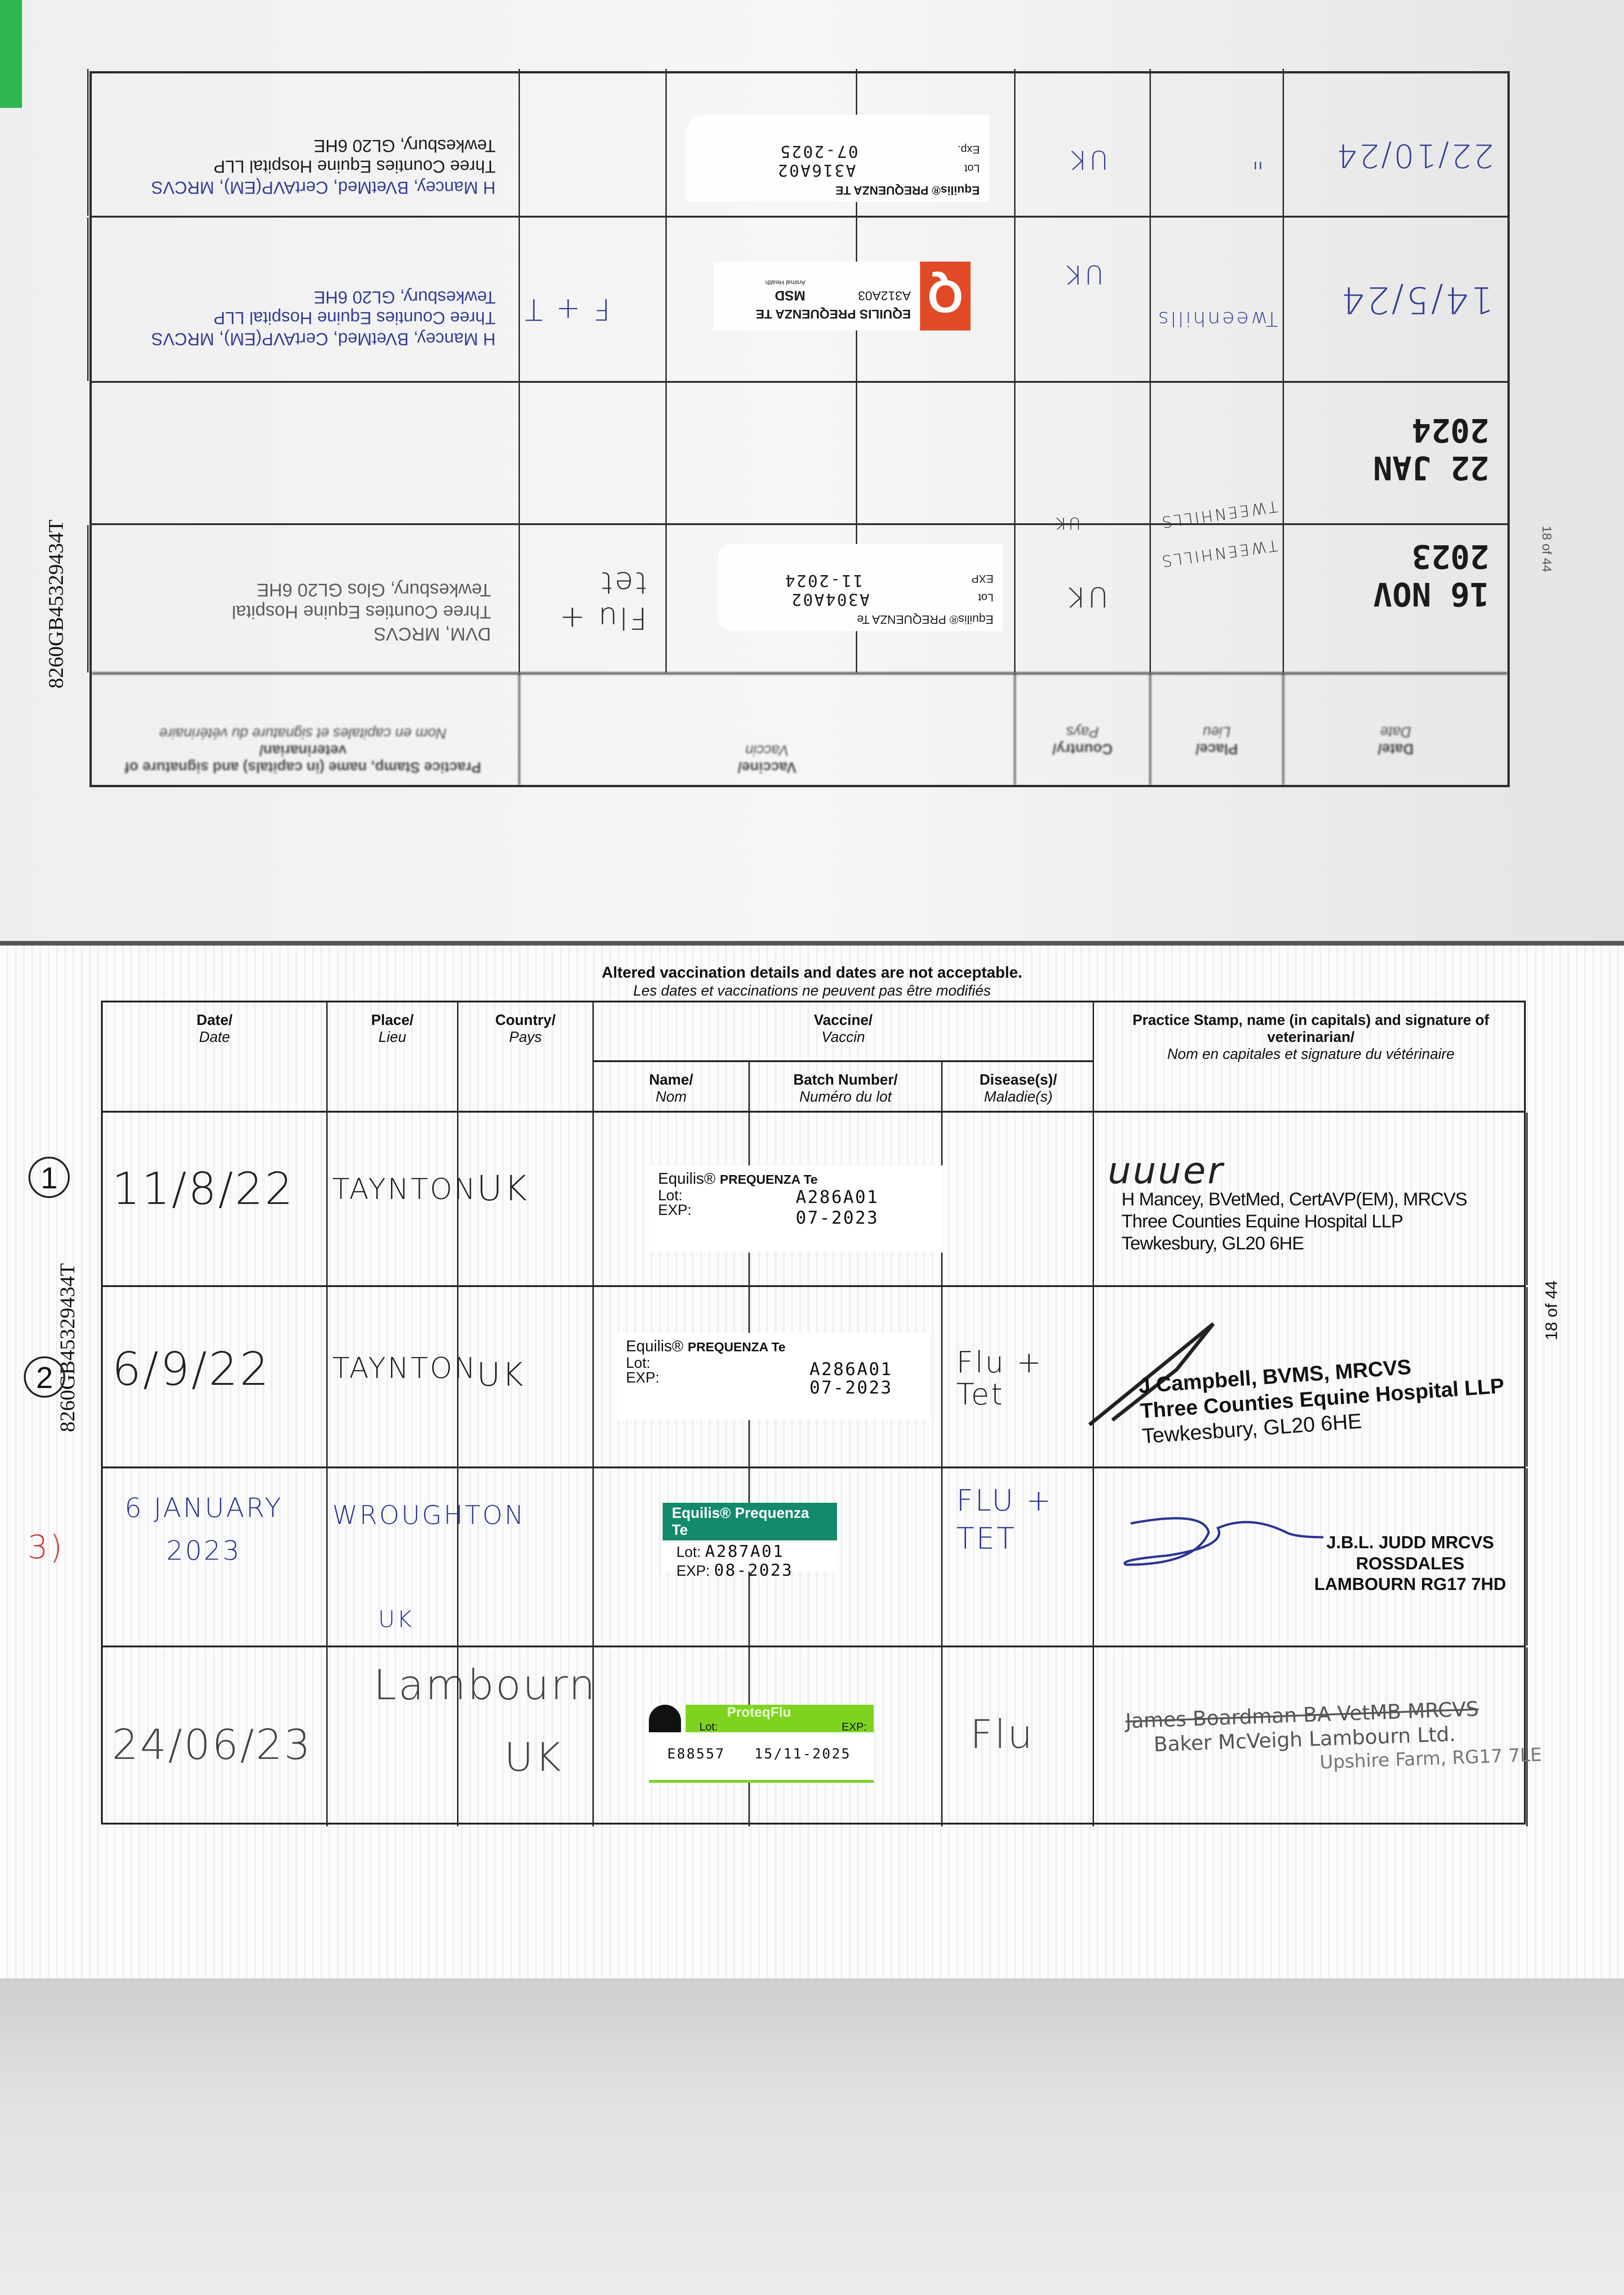 This screenshot has height=2295, width=1624. I want to click on annotation-3: 3), so click(46, 1547).